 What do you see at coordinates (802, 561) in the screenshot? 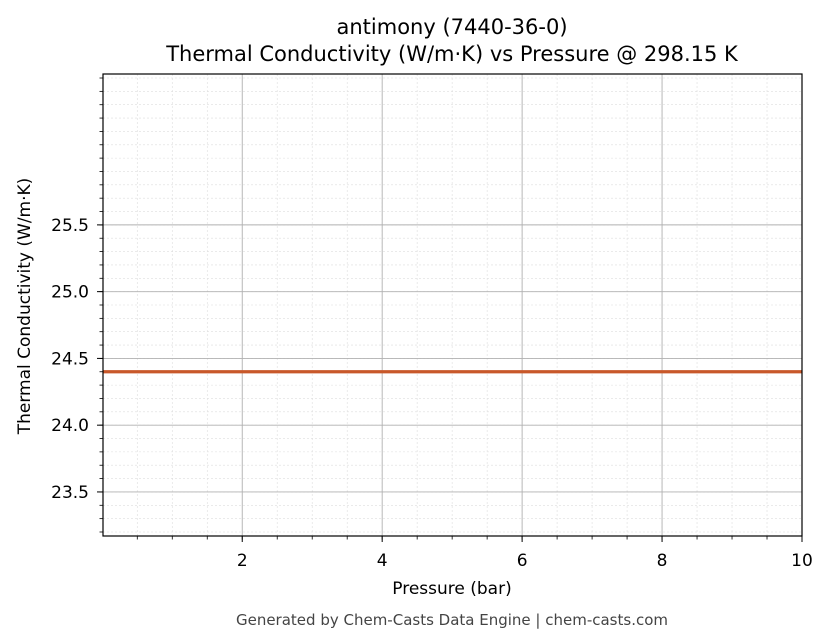
I see `x-tick-label: 10` at bounding box center [802, 561].